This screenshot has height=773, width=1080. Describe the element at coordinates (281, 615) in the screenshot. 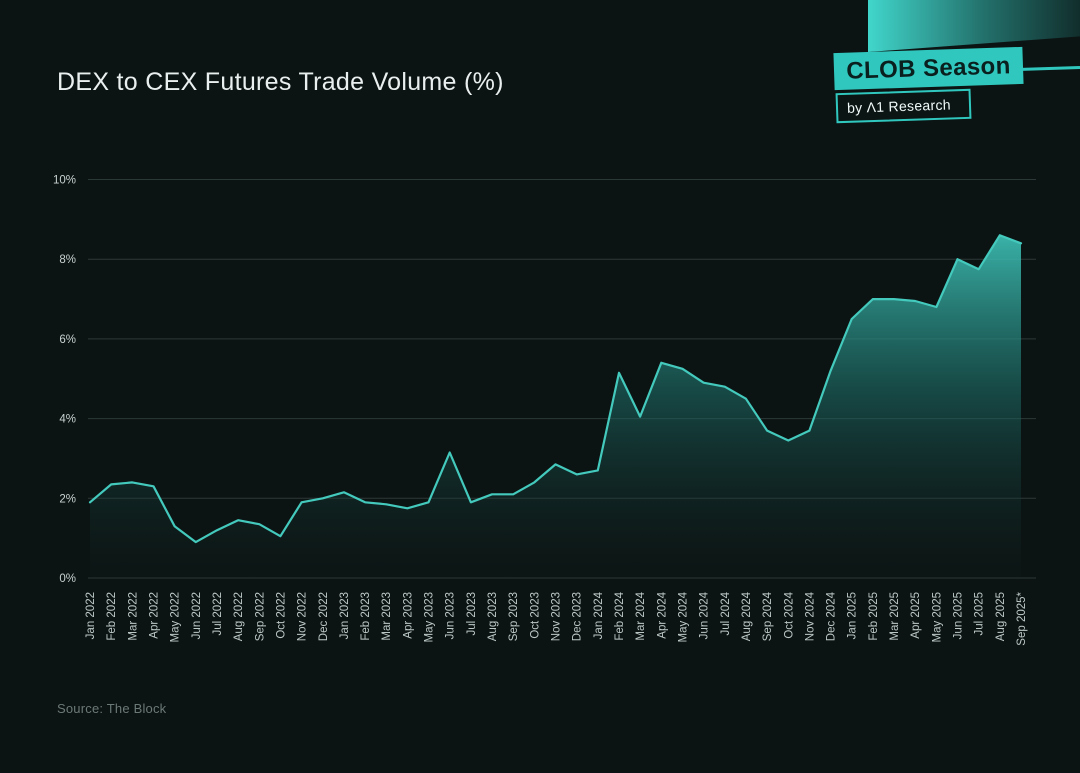

I see `x-tick-label: Oct 2022` at that location.